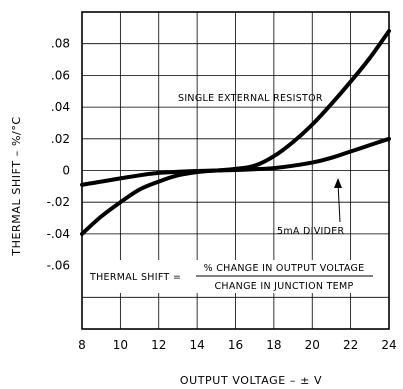 This screenshot has height=389, width=403. Describe the element at coordinates (60, 107) in the screenshot. I see `y-tick-label: .04` at that location.